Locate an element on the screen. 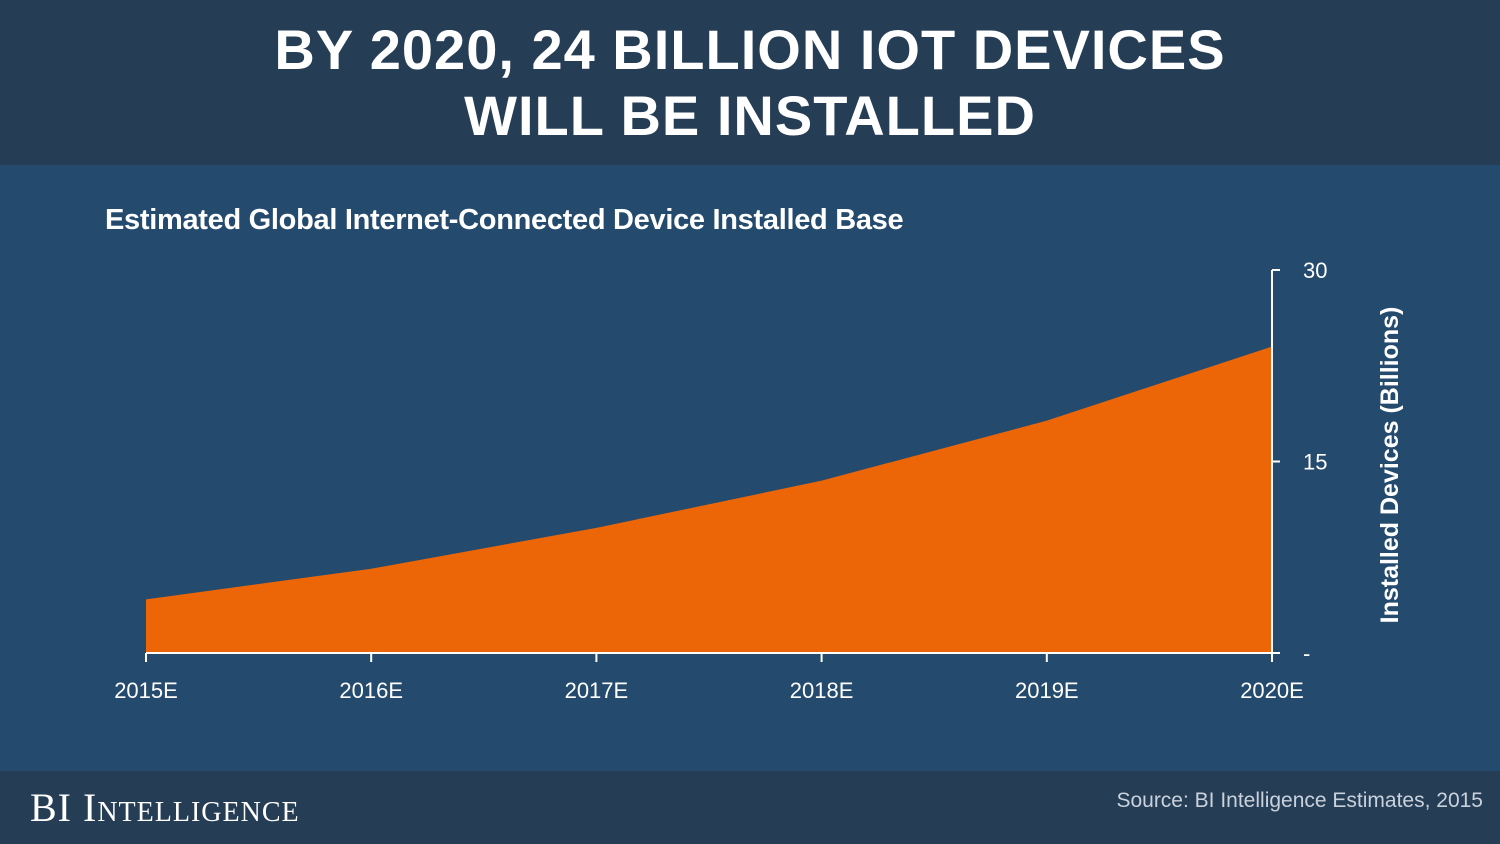 The width and height of the screenshot is (1500, 844). footer-bar is located at coordinates (750, 807).